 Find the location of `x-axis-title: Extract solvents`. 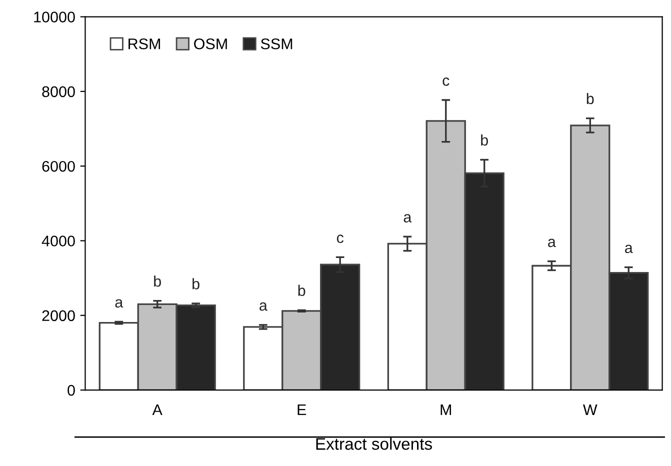

x-axis-title: Extract solvents is located at coordinates (374, 444).